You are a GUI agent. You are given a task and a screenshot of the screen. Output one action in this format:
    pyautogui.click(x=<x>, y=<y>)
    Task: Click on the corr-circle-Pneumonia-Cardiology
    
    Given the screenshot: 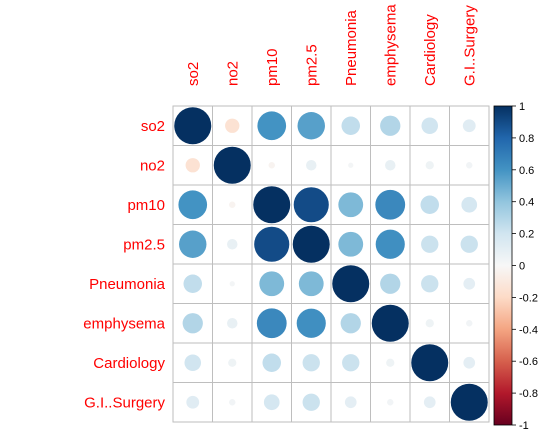 What is the action you would take?
    pyautogui.click(x=430, y=284)
    